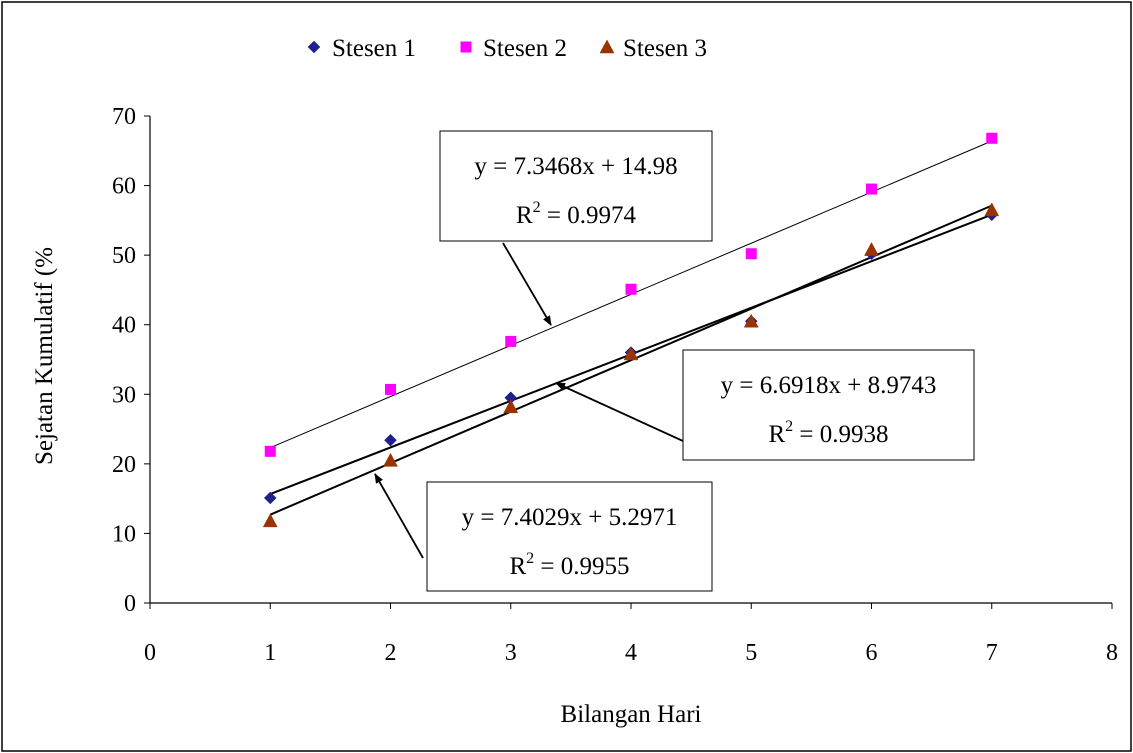  Describe the element at coordinates (124, 326) in the screenshot. I see `y-tick-label: 40` at that location.